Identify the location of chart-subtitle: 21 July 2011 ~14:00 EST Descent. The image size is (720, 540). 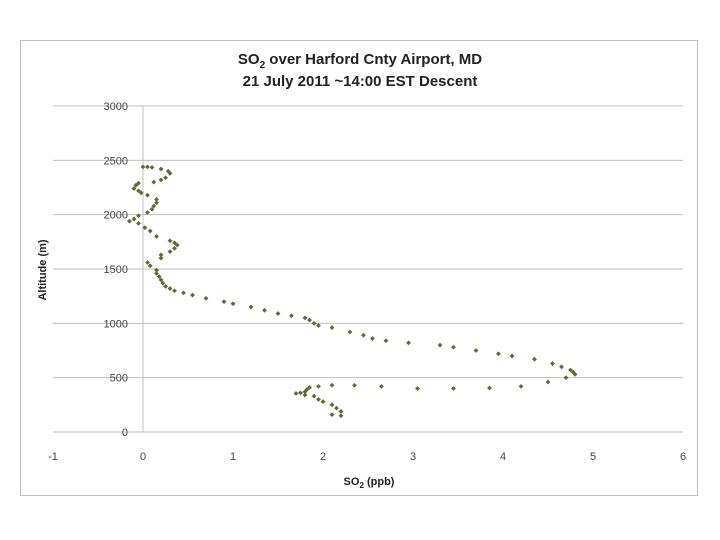
(360, 81).